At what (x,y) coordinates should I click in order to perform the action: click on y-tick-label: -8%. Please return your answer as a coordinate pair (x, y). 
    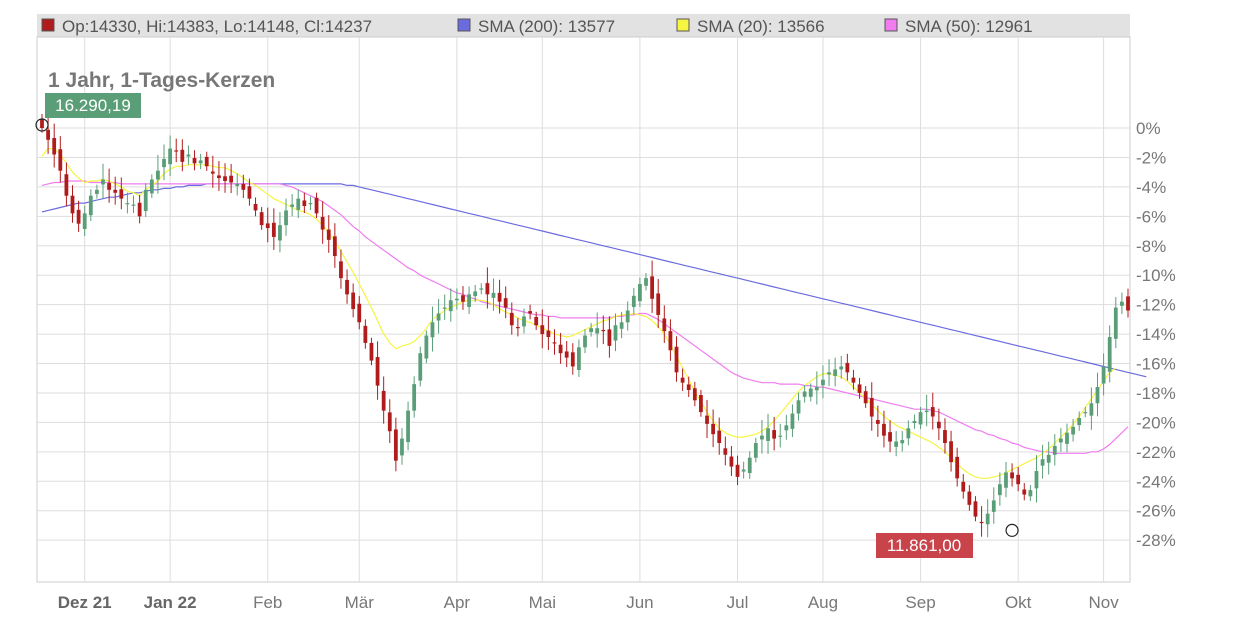
    Looking at the image, I should click on (1151, 246).